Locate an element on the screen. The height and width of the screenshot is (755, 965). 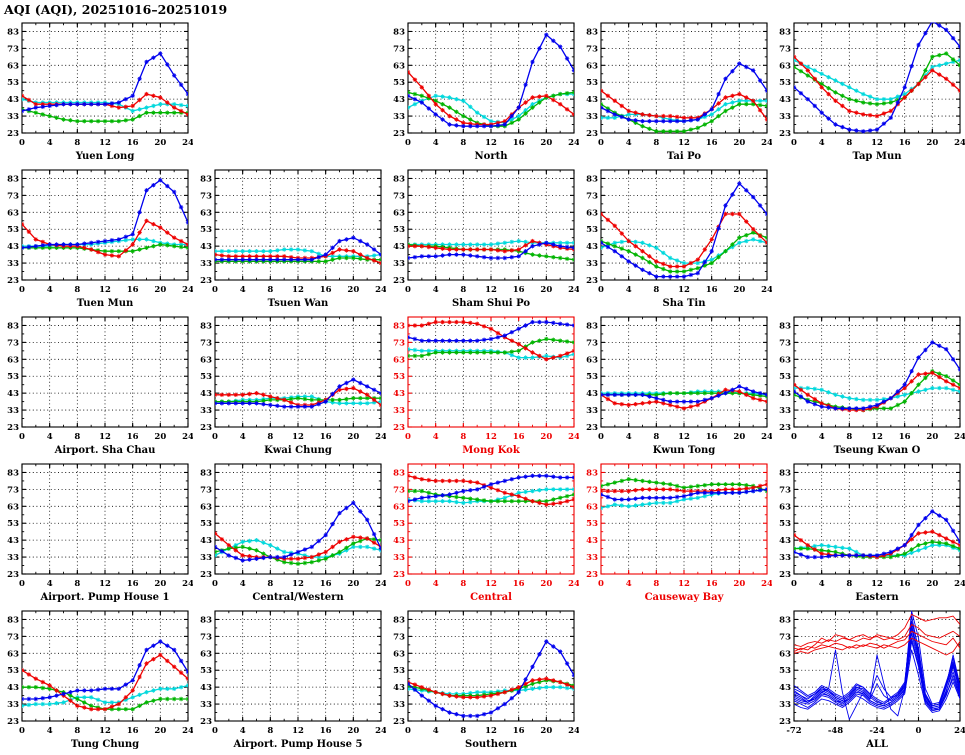
x-tick-label: -72 is located at coordinates (793, 731).